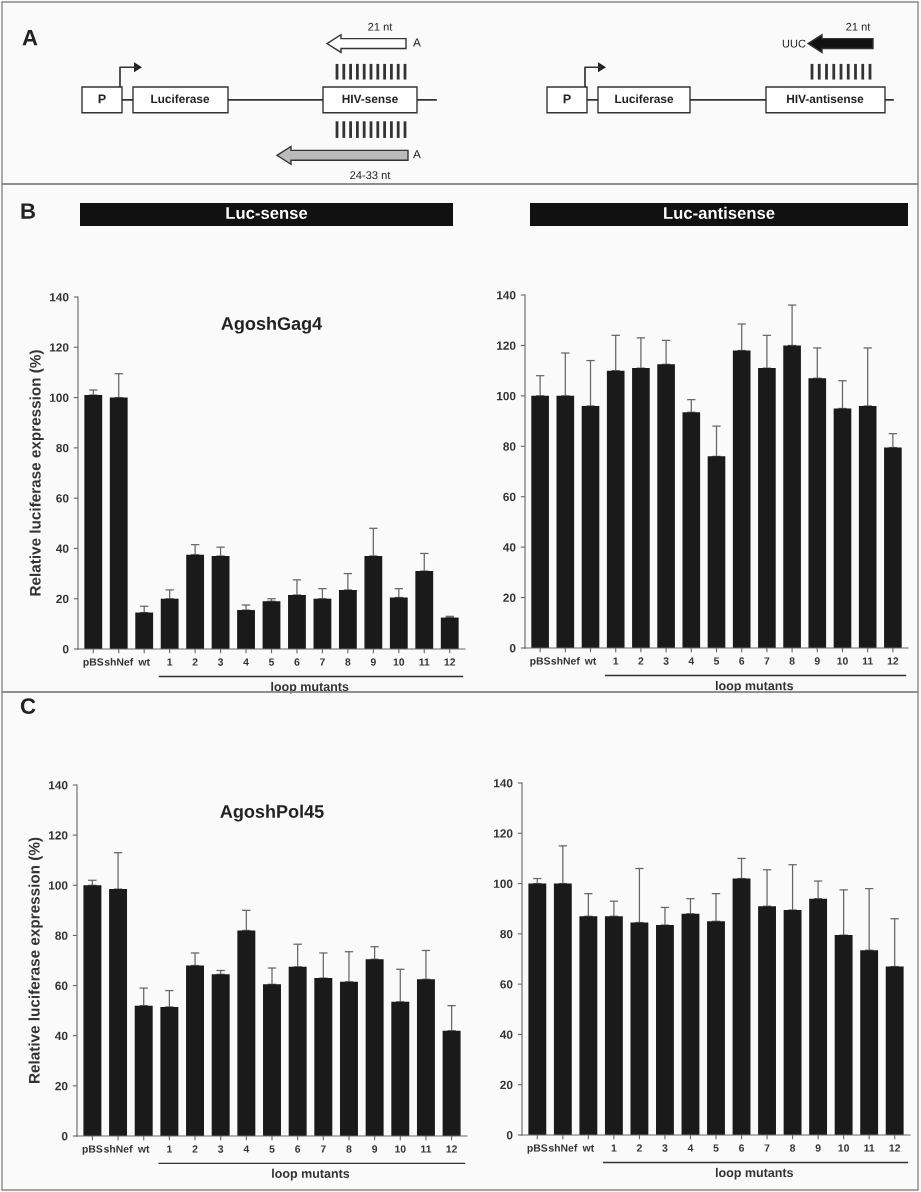  Describe the element at coordinates (349, 1149) in the screenshot. I see `x-tick-label: 8` at that location.